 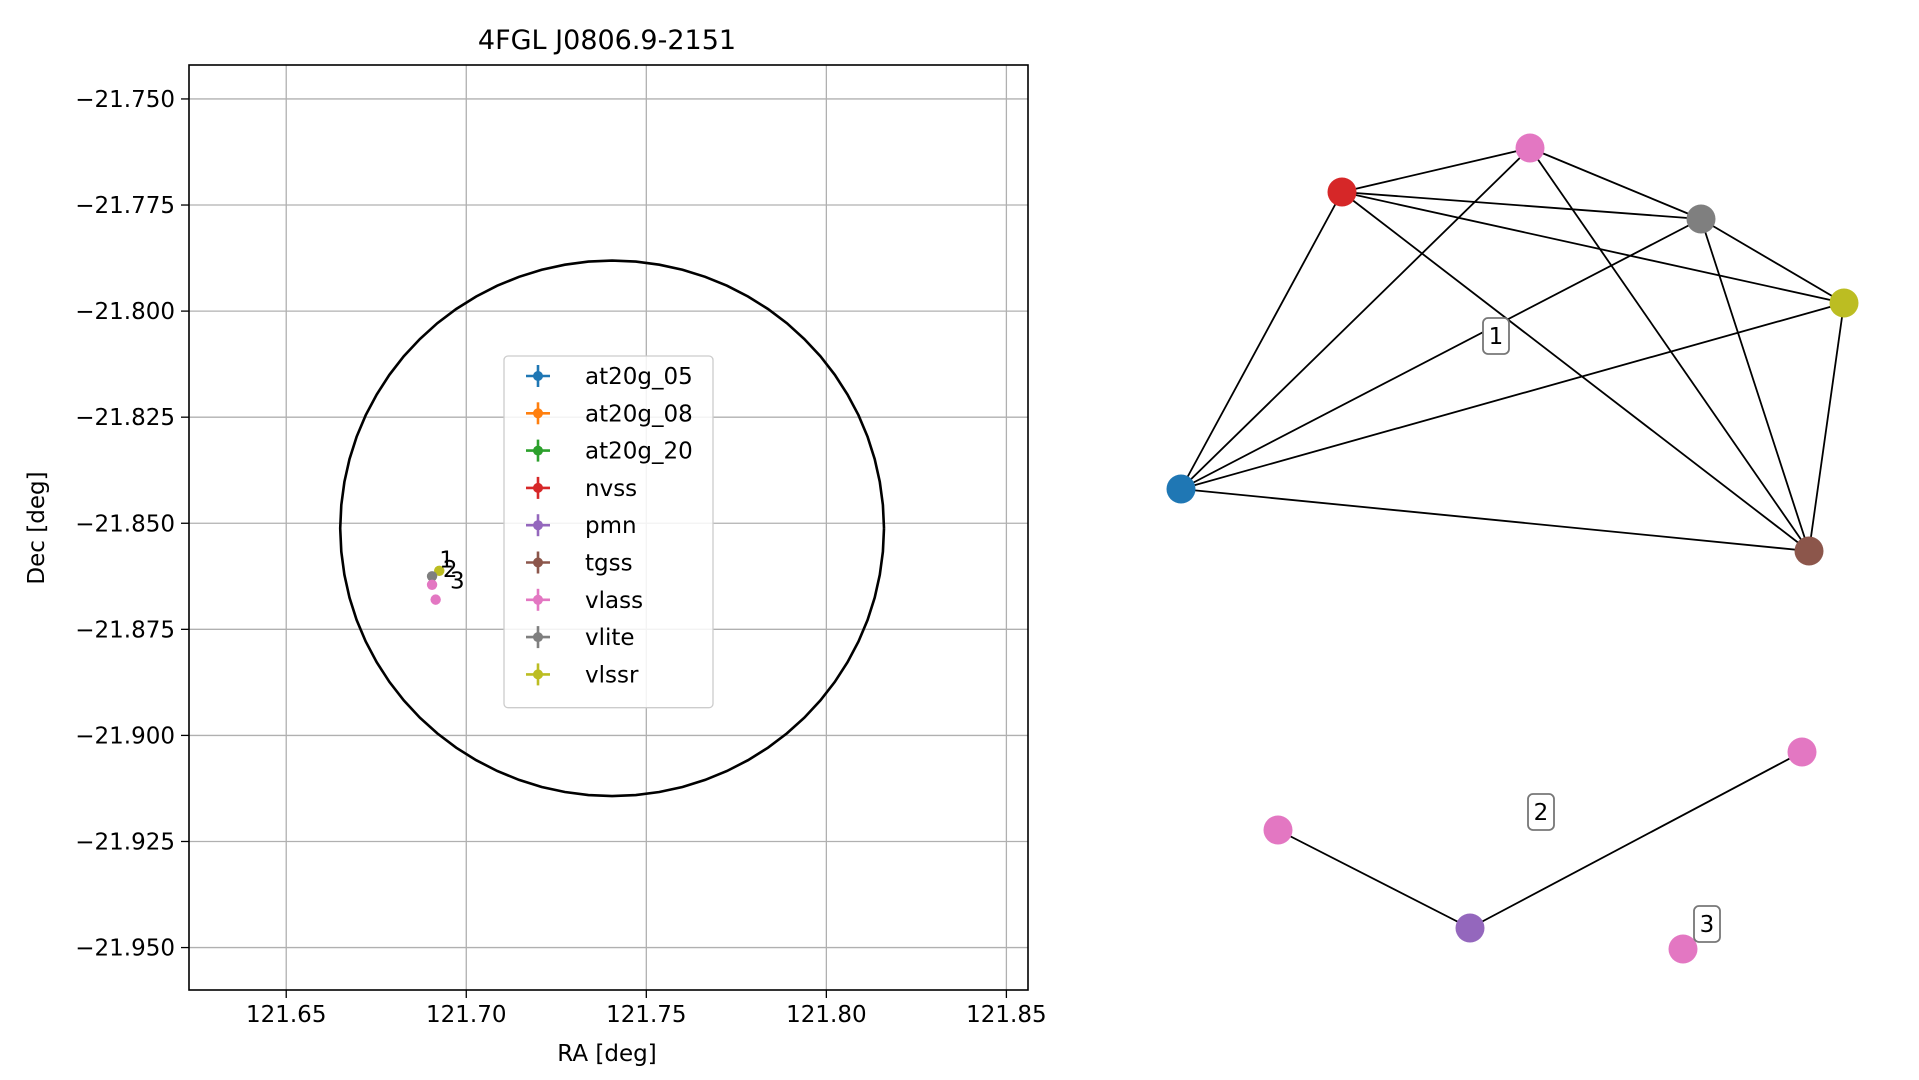 What do you see at coordinates (610, 638) in the screenshot?
I see `legend-label: vlite` at bounding box center [610, 638].